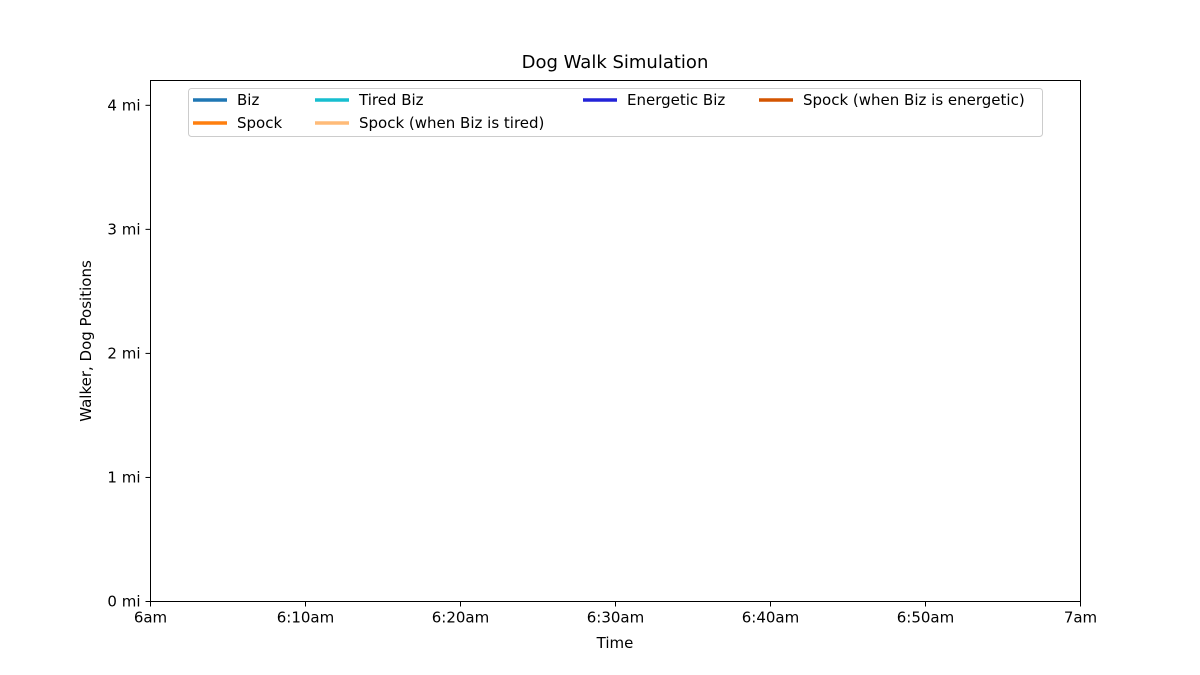 This screenshot has height=675, width=1200. I want to click on x-tick-label: 6:20am, so click(461, 618).